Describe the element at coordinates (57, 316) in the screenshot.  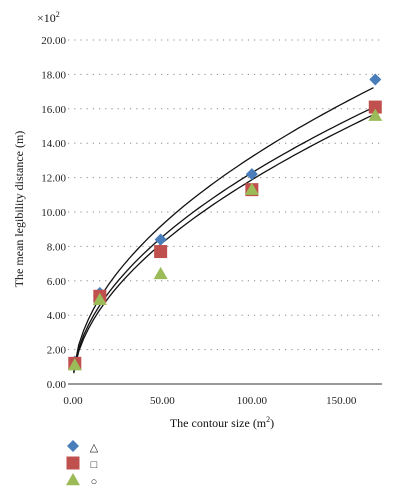
I see `y-tick-label: 4.00` at that location.